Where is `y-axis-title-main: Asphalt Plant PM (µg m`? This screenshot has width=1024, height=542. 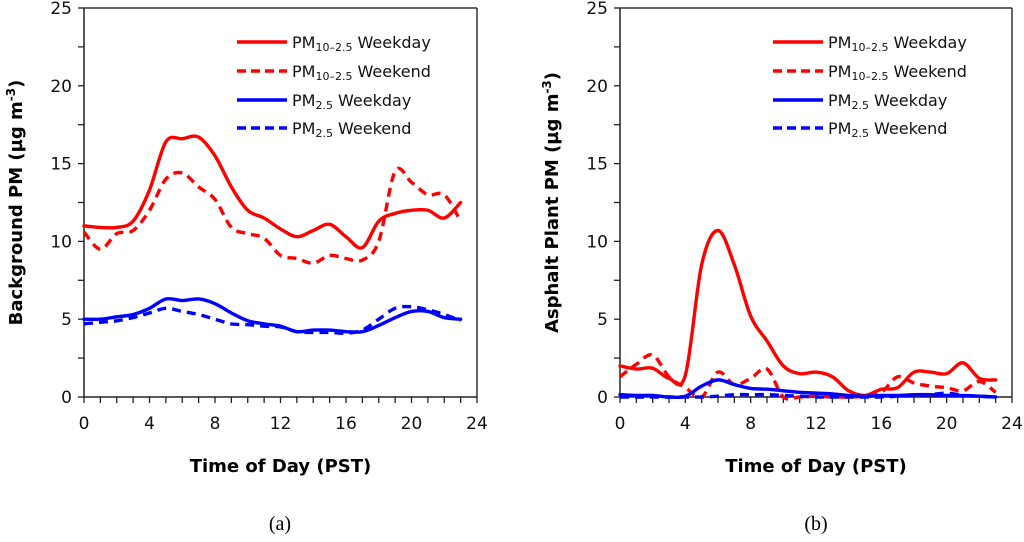
y-axis-title-main: Asphalt Plant PM (µg m is located at coordinates (552, 213).